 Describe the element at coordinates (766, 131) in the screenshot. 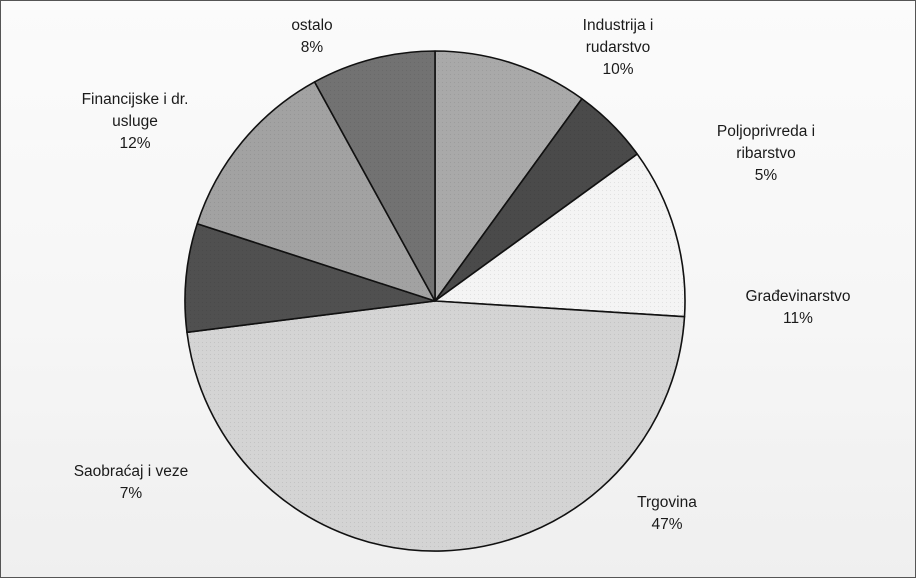

I see `slice-label-name: Poljoprivreda i` at that location.